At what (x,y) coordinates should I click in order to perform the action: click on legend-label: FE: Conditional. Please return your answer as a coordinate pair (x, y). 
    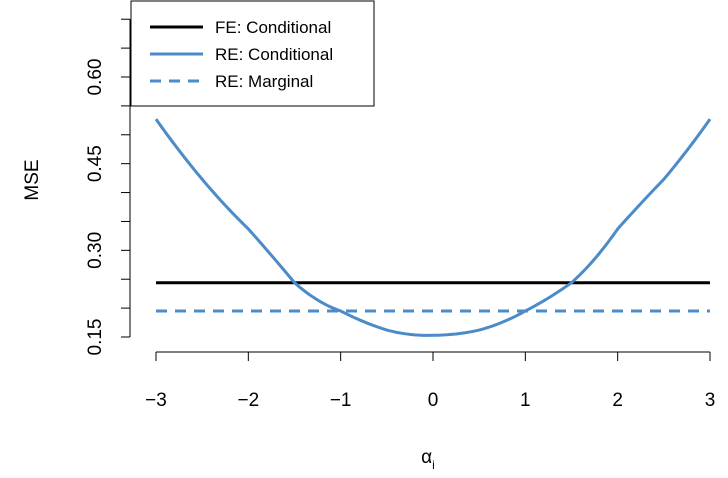
    Looking at the image, I should click on (273, 27).